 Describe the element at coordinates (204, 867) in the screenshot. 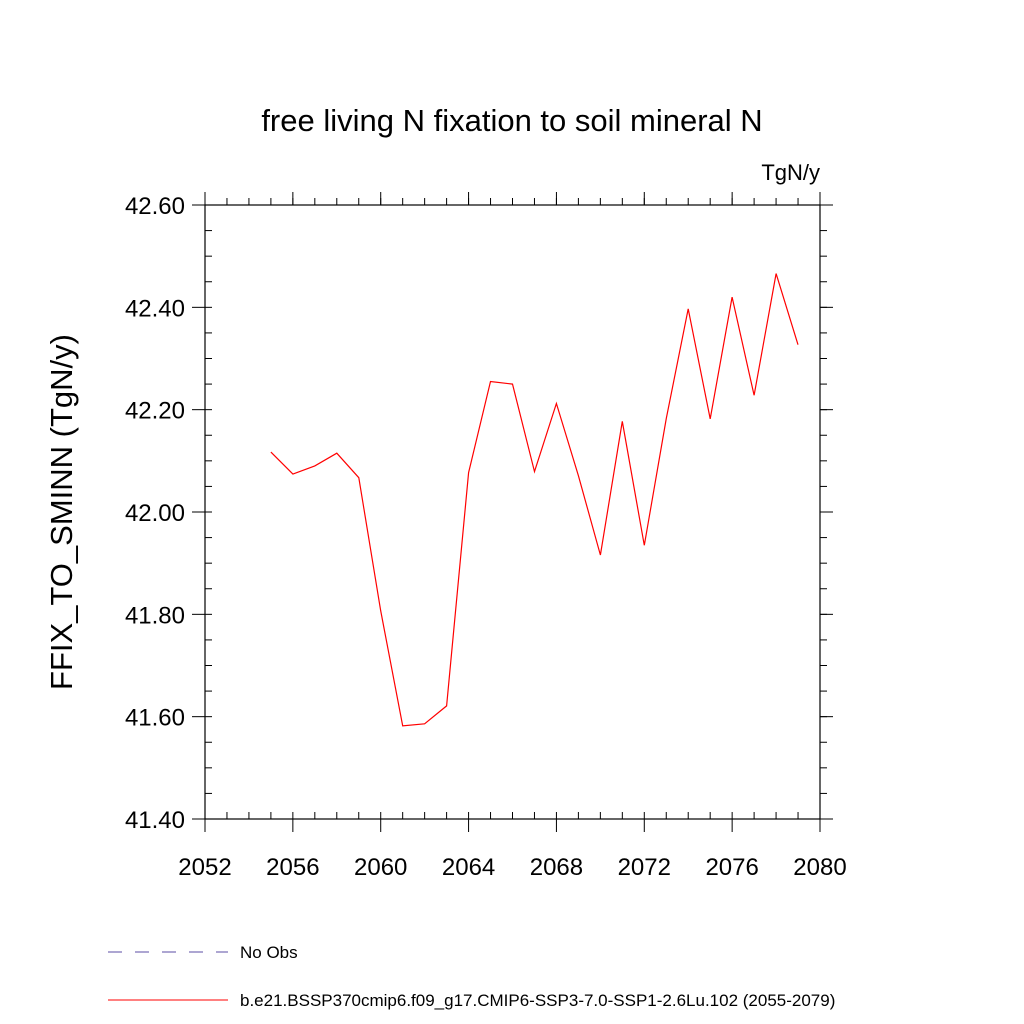

I see `x-tick-label: 2052` at that location.